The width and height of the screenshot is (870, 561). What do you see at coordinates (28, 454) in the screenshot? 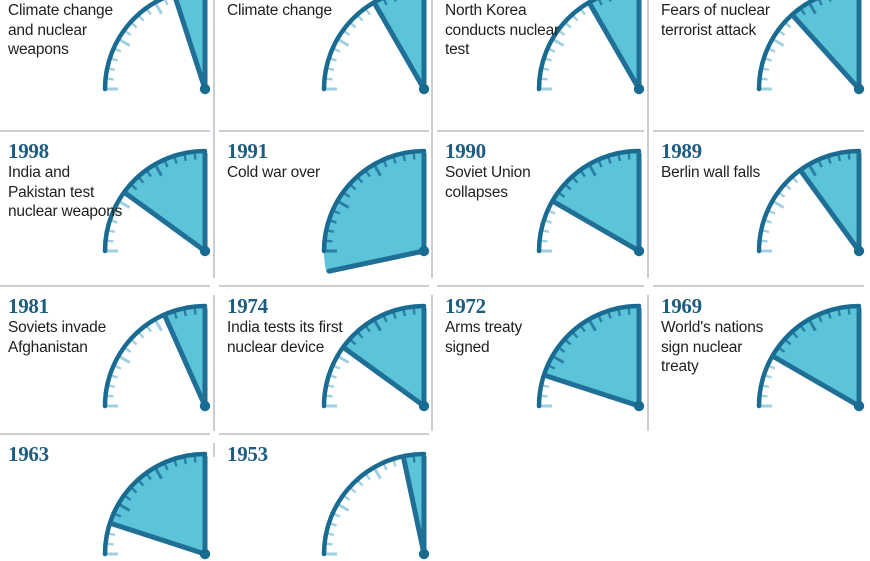
I see `clock-cell-year: 1963` at bounding box center [28, 454].